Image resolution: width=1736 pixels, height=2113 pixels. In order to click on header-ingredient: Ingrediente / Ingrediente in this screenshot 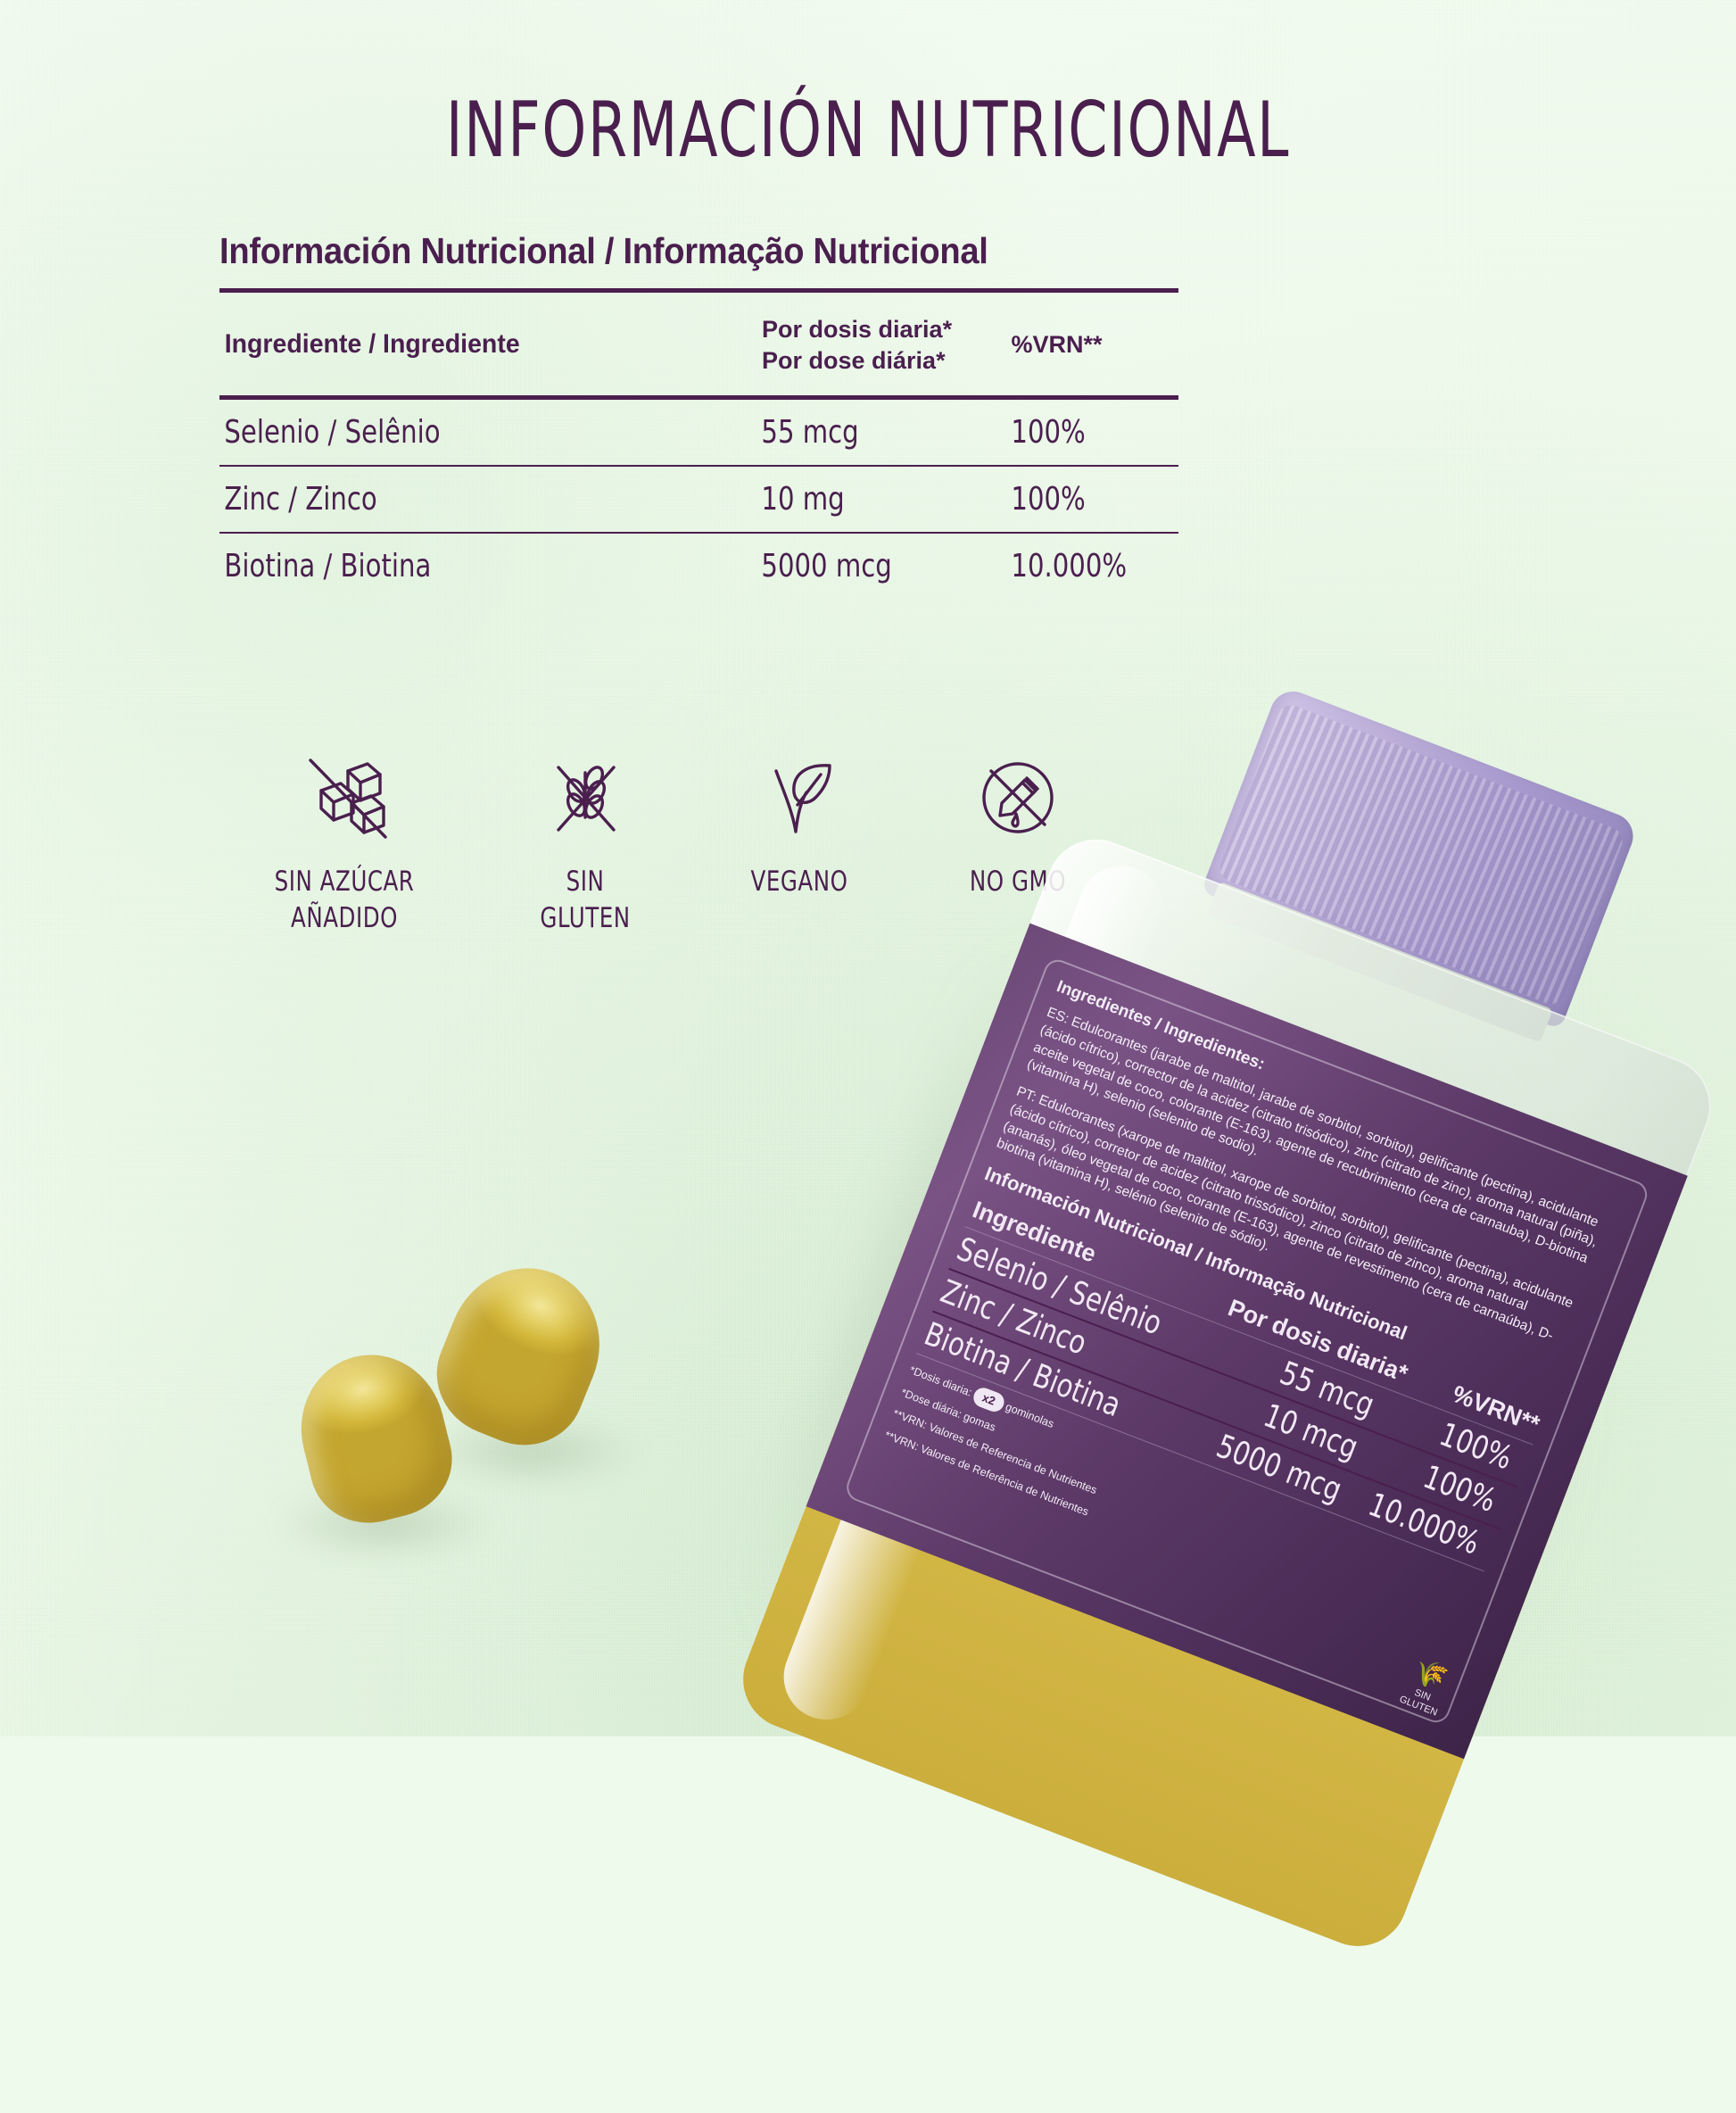, I will do `click(372, 344)`.